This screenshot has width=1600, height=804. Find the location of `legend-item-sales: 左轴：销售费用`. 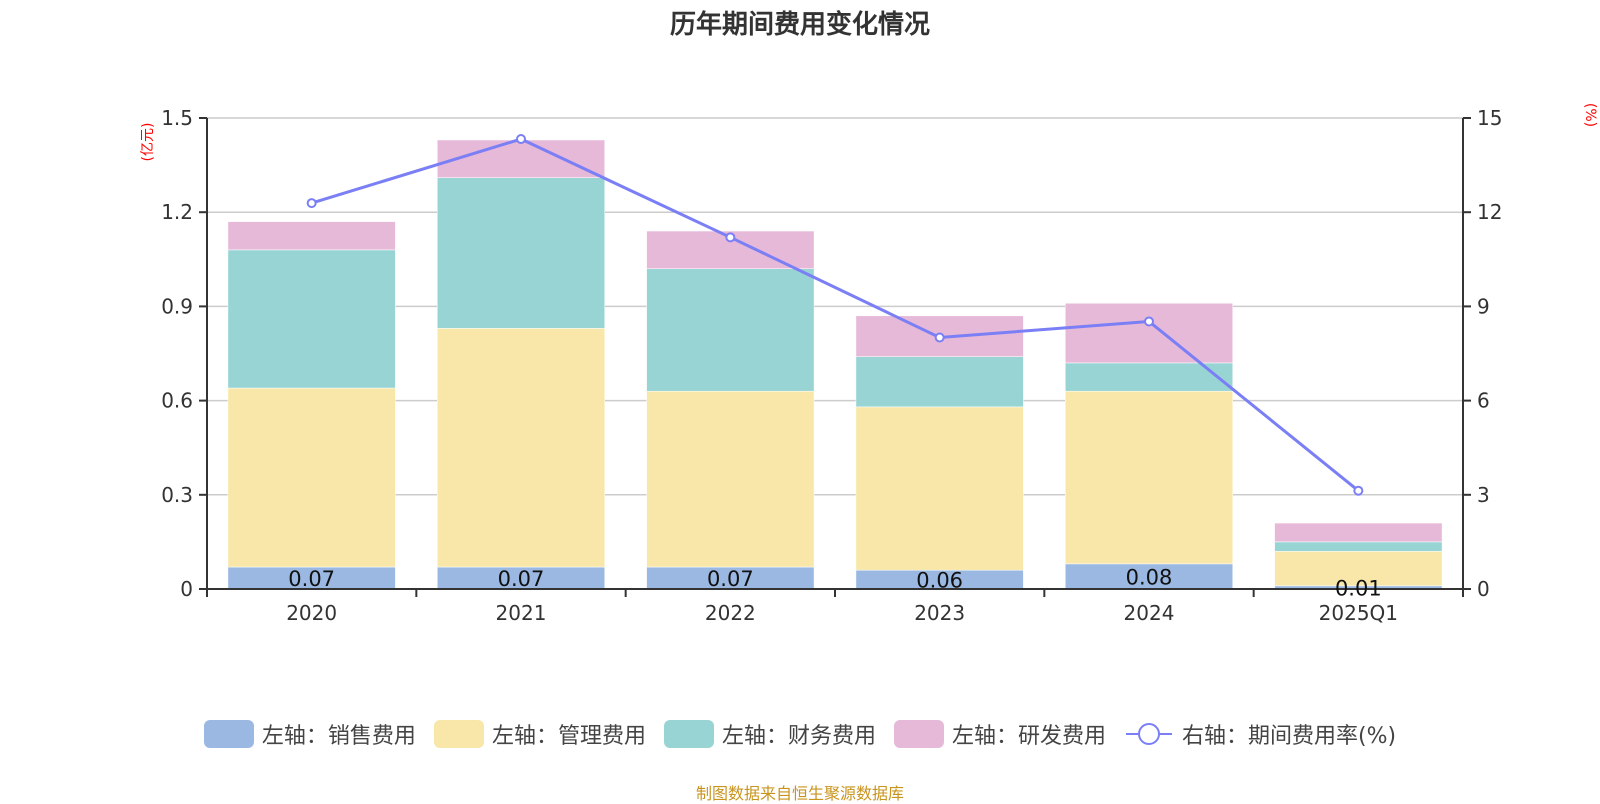

legend-item-sales: 左轴：销售费用 is located at coordinates (309, 734).